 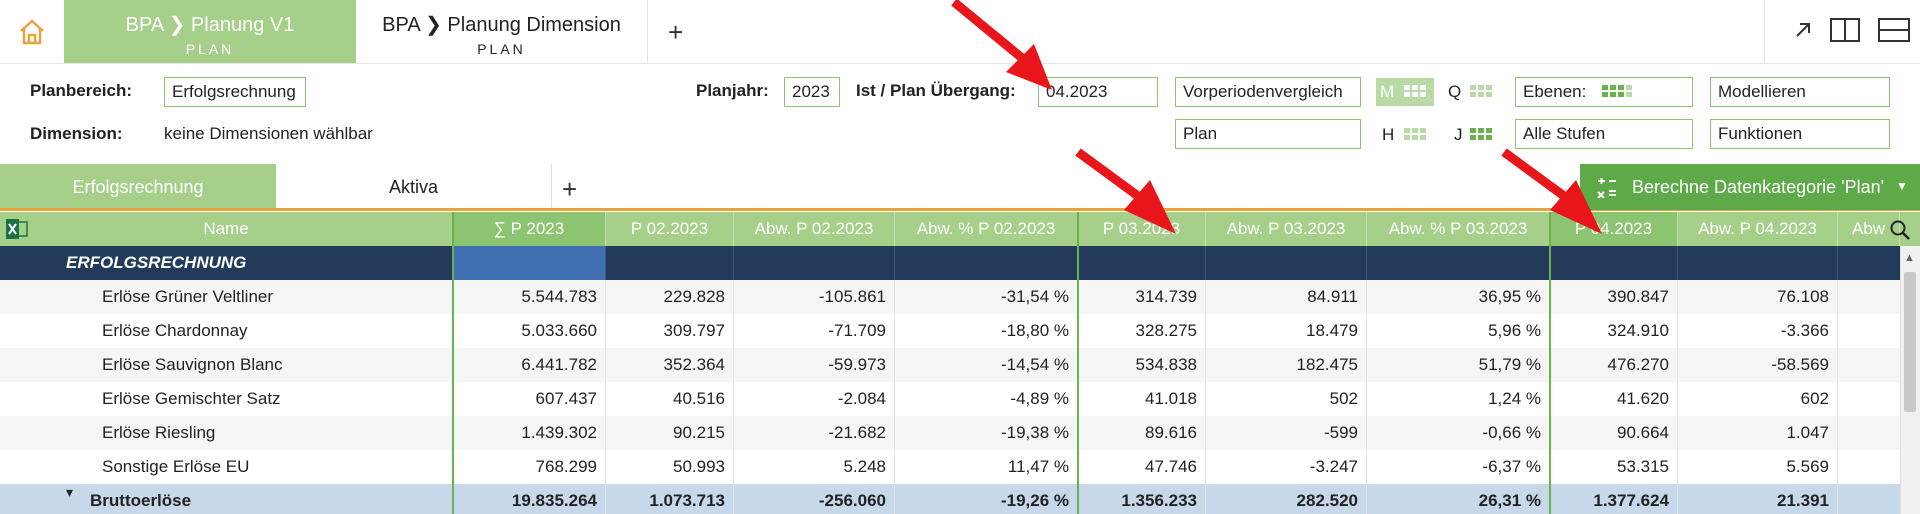 I want to click on value-cell: 51,79 %, so click(x=1458, y=365).